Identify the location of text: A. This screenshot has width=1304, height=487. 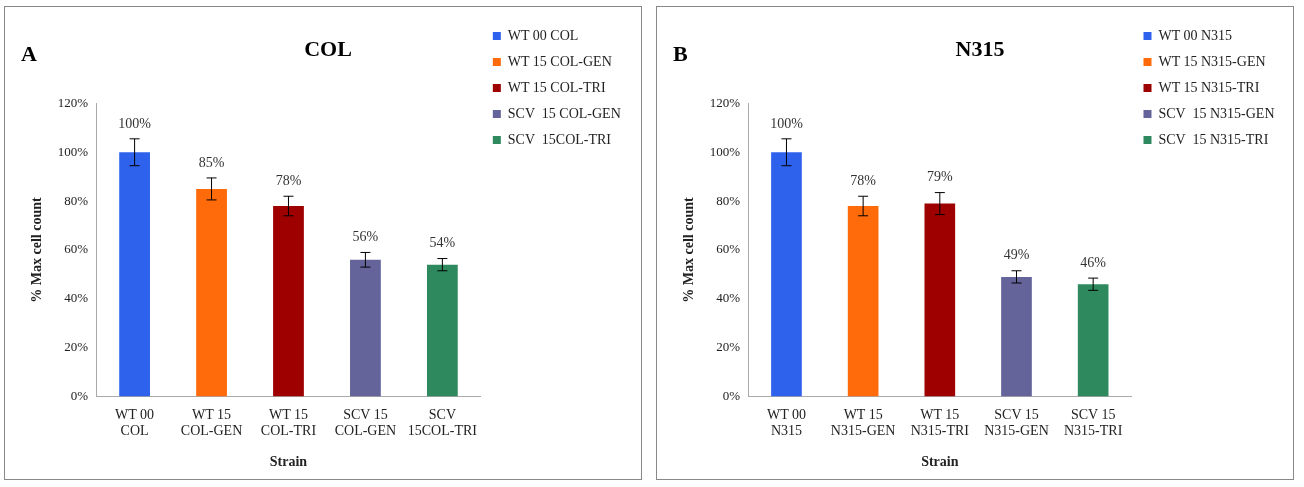
(29, 54).